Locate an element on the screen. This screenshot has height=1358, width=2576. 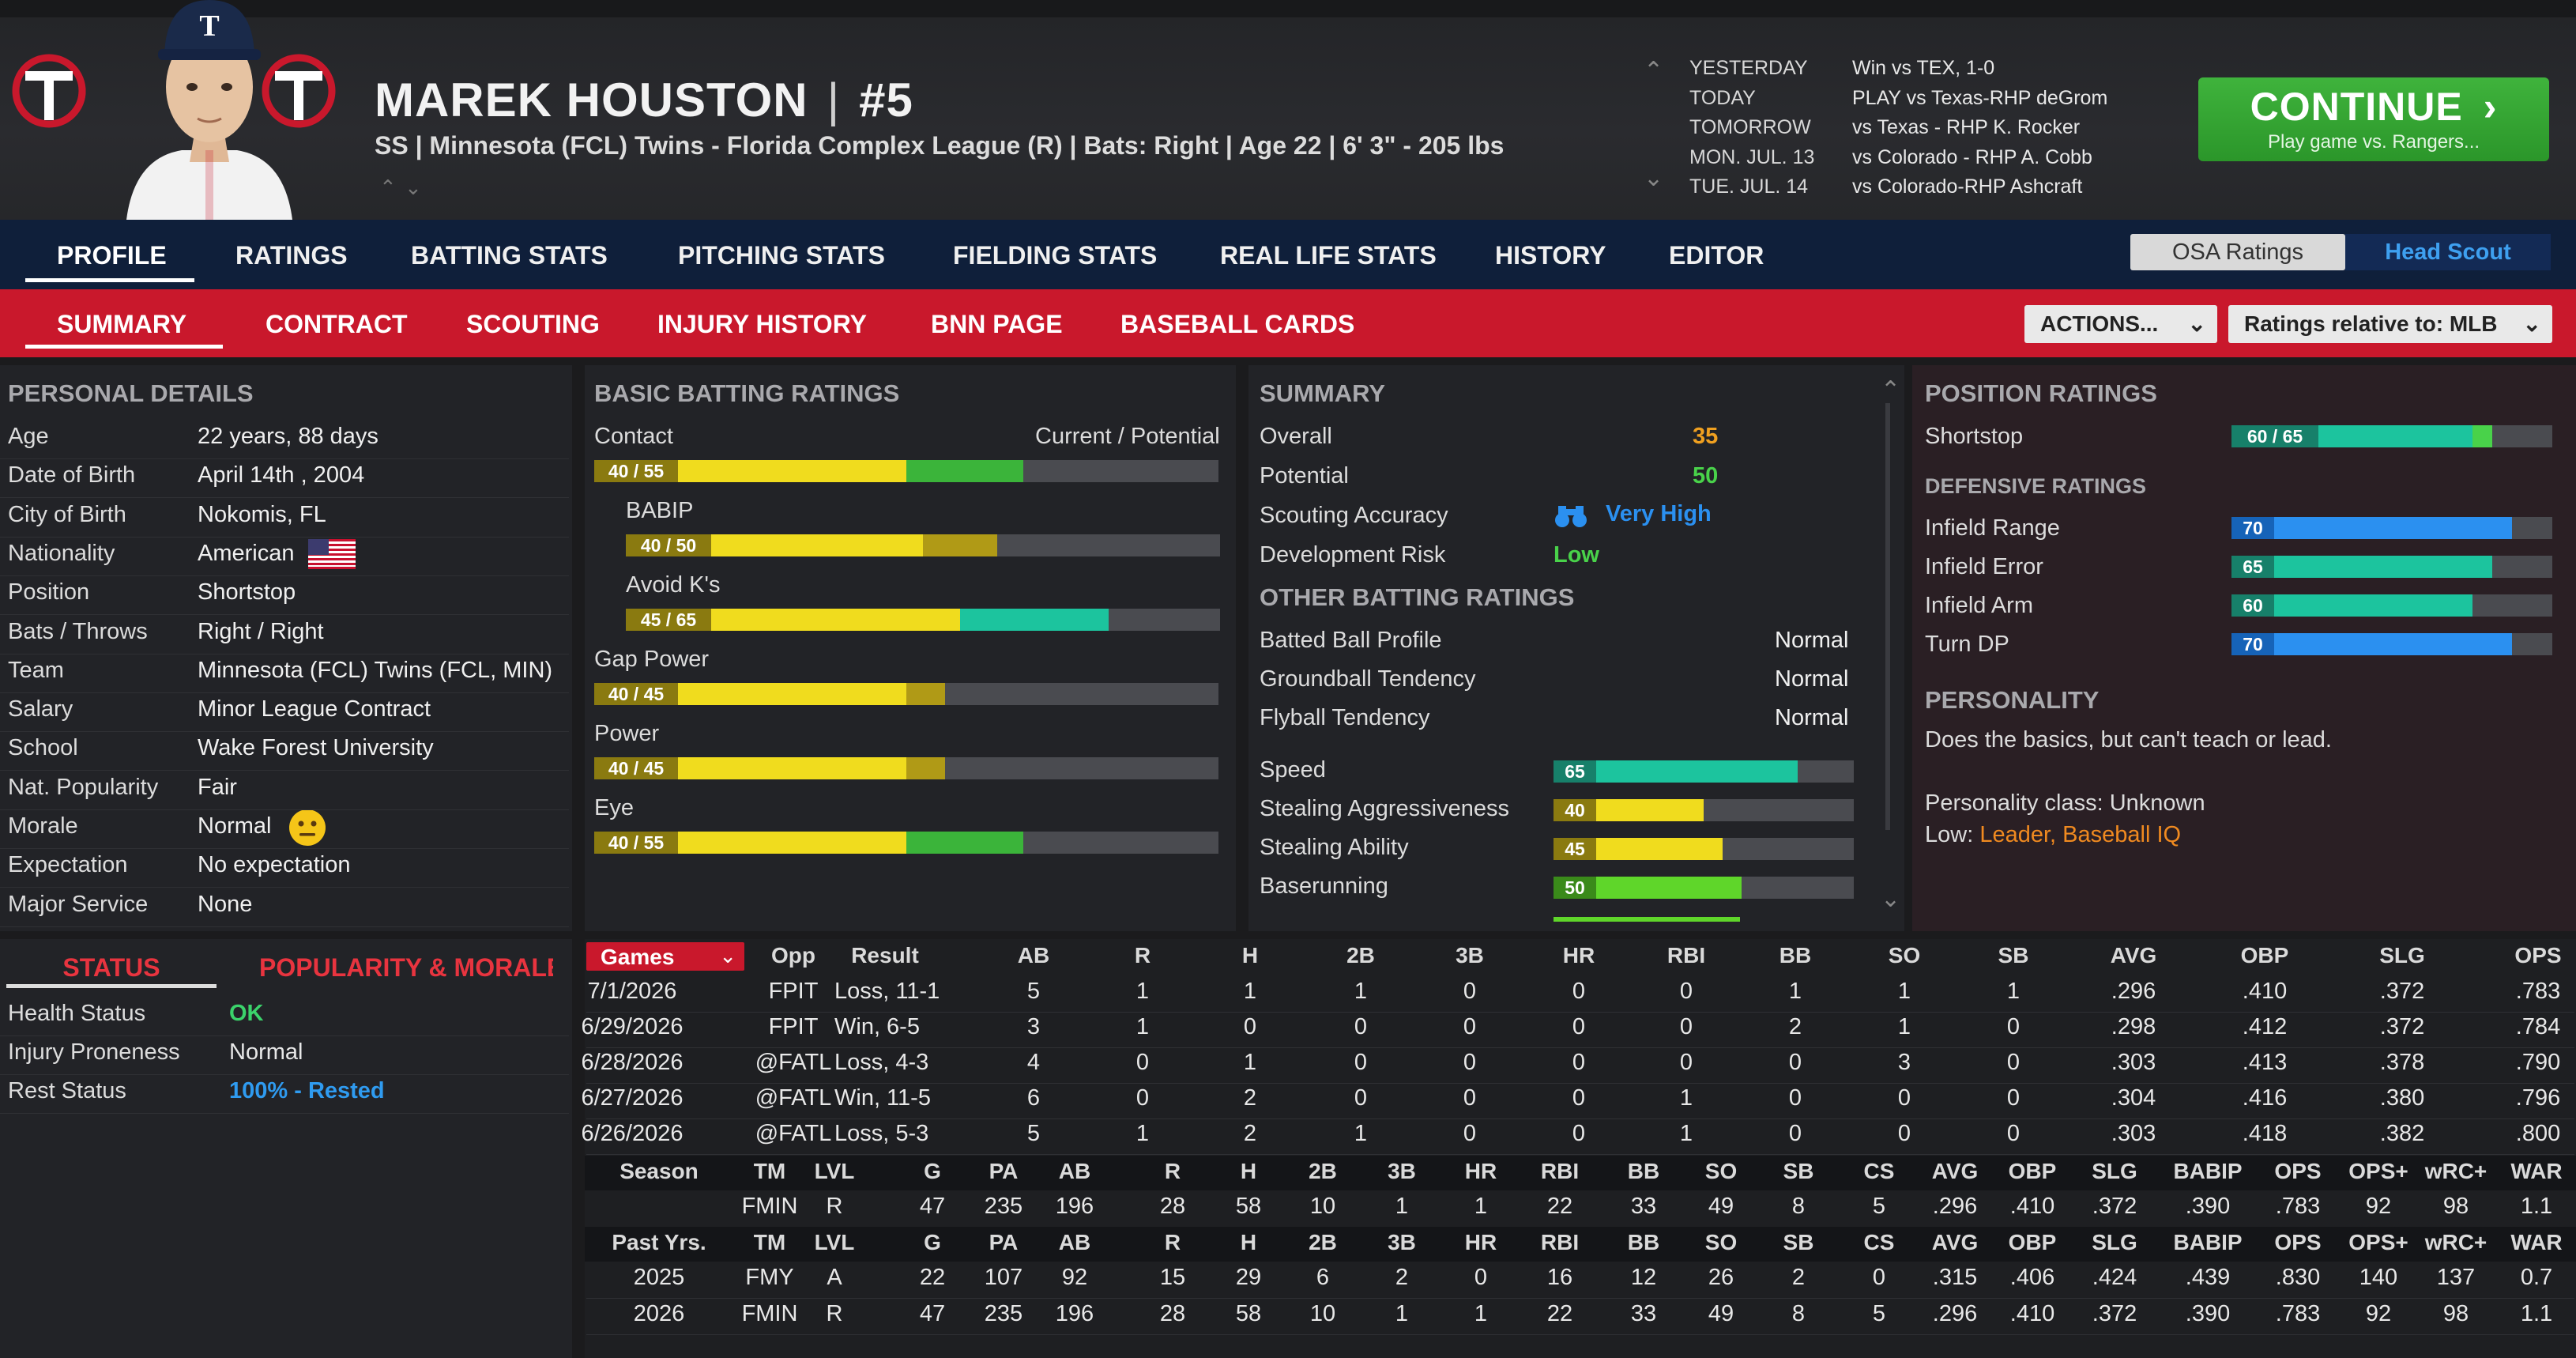
schedule-event: vs Colorado - RHP A. Cobb is located at coordinates (1972, 156).